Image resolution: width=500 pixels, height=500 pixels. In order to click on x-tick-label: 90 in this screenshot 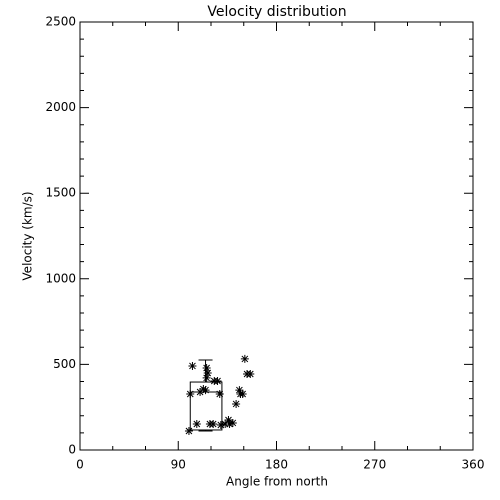, I will do `click(178, 465)`.